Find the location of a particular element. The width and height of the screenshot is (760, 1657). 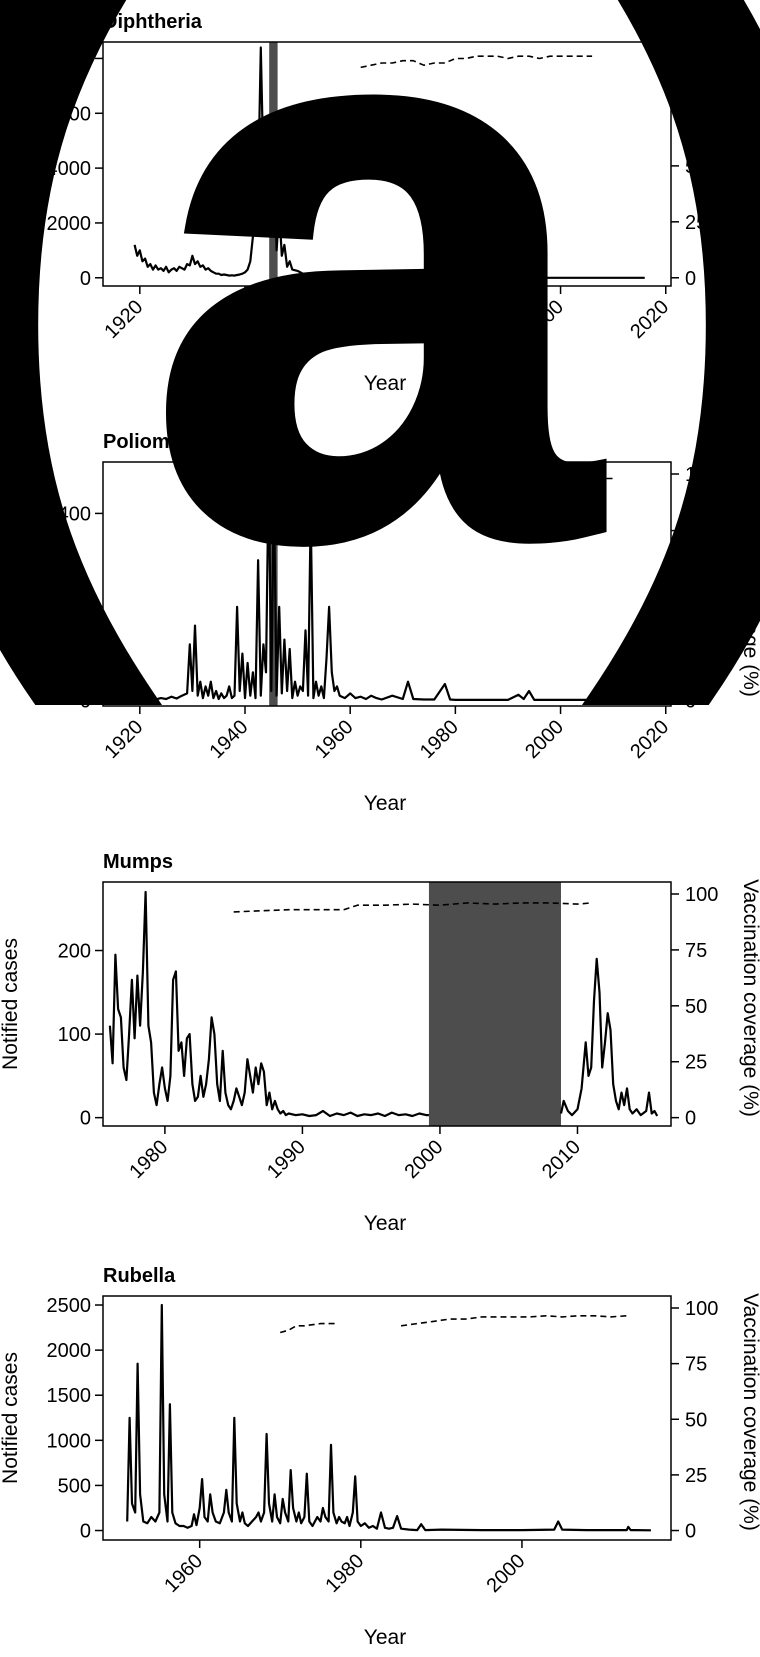

y-tick-label-rubella-1000: 1000 is located at coordinates (69, 1441).